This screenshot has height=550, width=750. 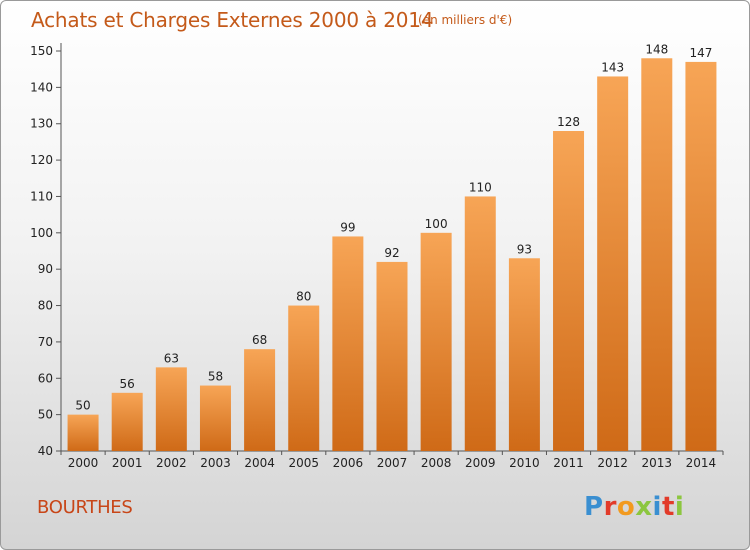 I want to click on data-label: 80, so click(x=303, y=297).